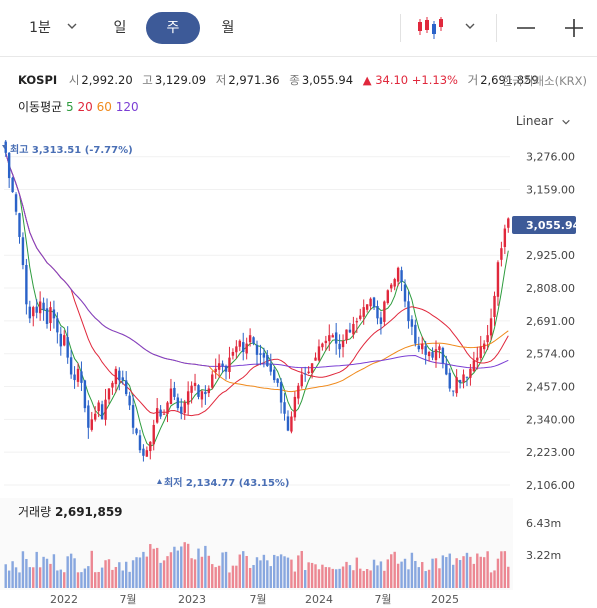 Image resolution: width=597 pixels, height=608 pixels. What do you see at coordinates (445, 599) in the screenshot?
I see `x-tick-label: 2025` at bounding box center [445, 599].